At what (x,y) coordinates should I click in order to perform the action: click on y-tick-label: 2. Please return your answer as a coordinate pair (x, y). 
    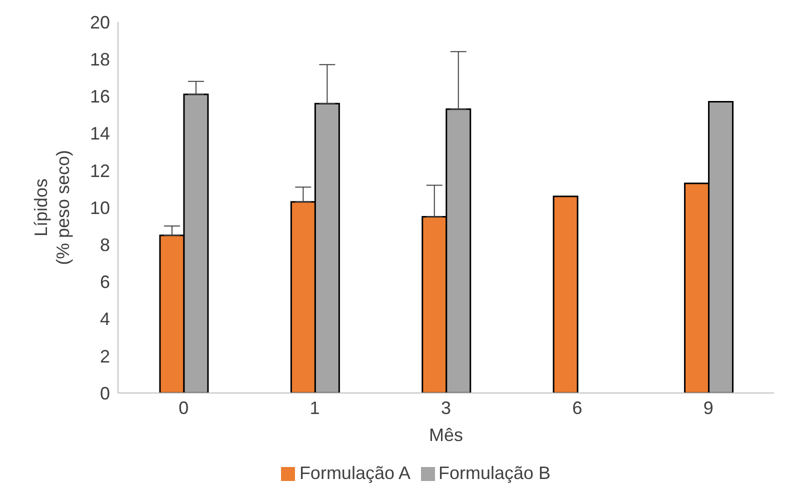
    Looking at the image, I should click on (105, 356).